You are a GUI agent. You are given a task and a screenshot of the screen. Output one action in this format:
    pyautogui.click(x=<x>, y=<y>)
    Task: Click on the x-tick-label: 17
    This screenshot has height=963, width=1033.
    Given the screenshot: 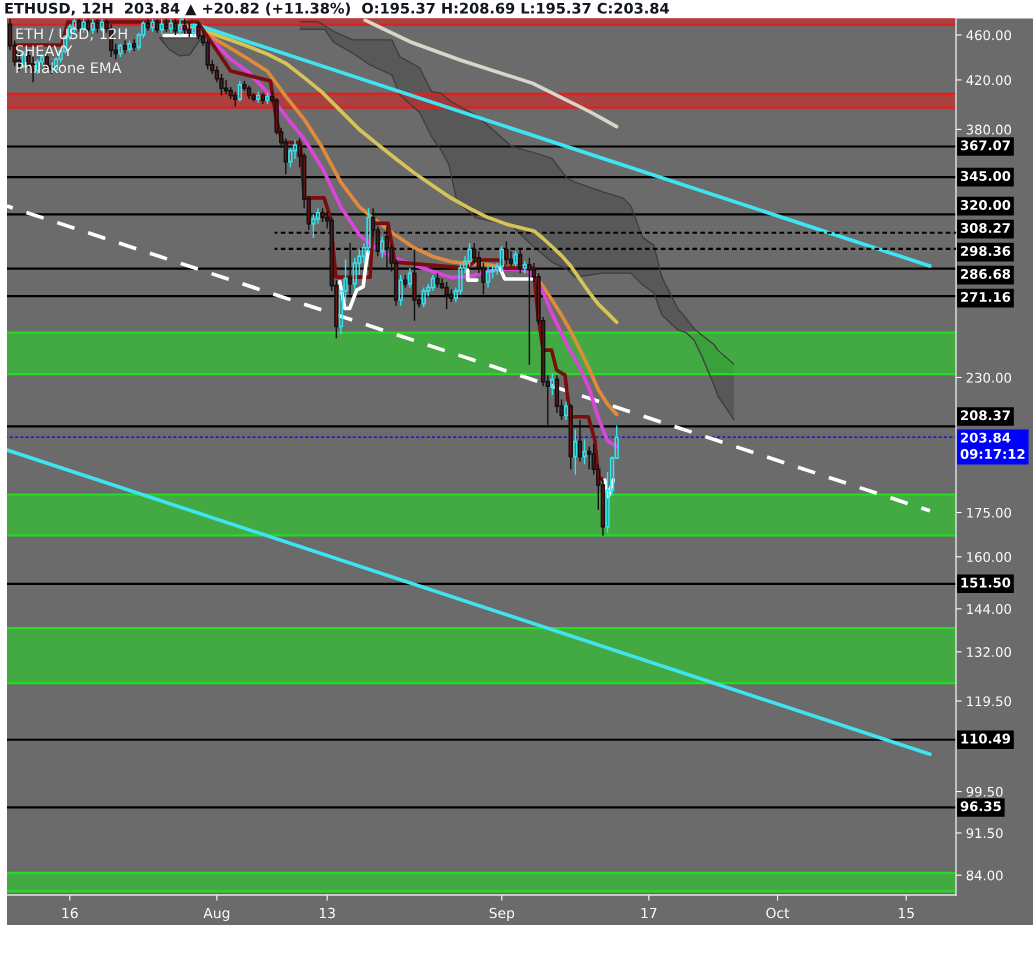 What is the action you would take?
    pyautogui.click(x=649, y=913)
    